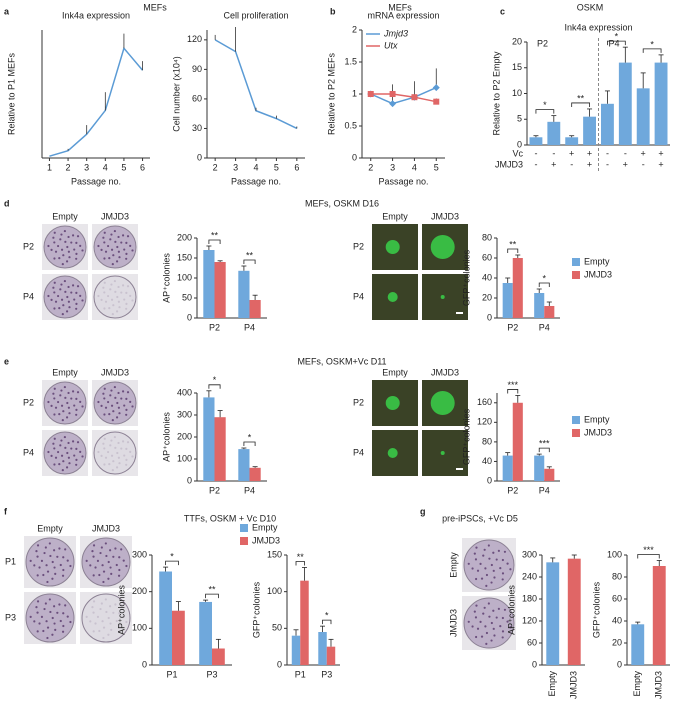  I want to click on x-tick-label: 2, so click(68, 167).